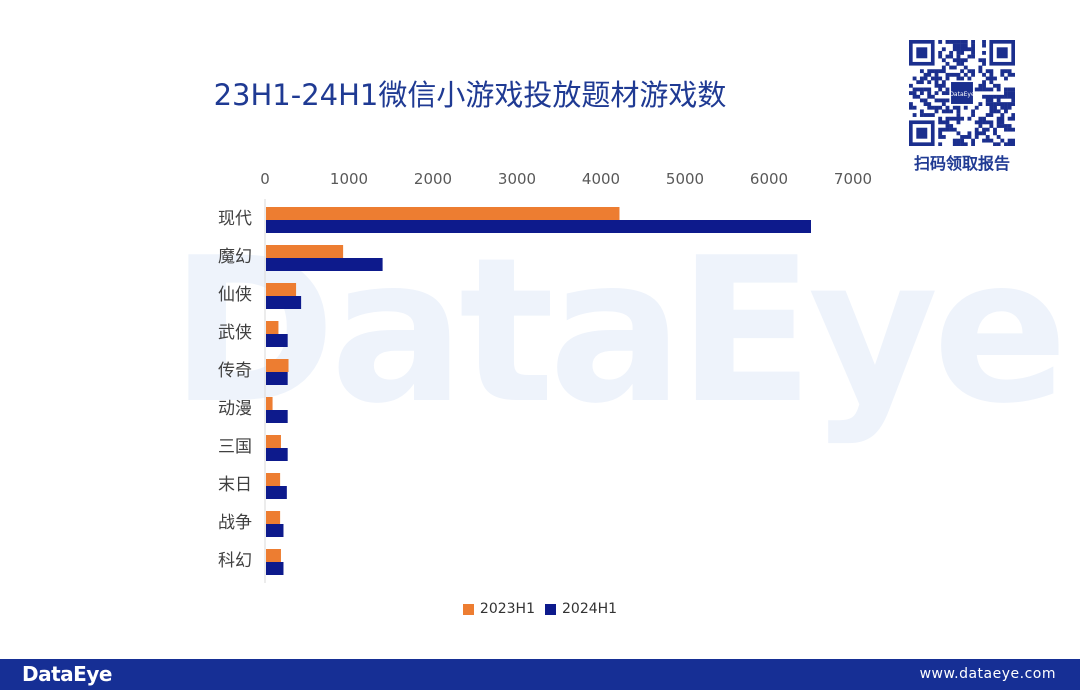  Describe the element at coordinates (498, 609) in the screenshot. I see `legend-item-2023: 2023H1` at that location.